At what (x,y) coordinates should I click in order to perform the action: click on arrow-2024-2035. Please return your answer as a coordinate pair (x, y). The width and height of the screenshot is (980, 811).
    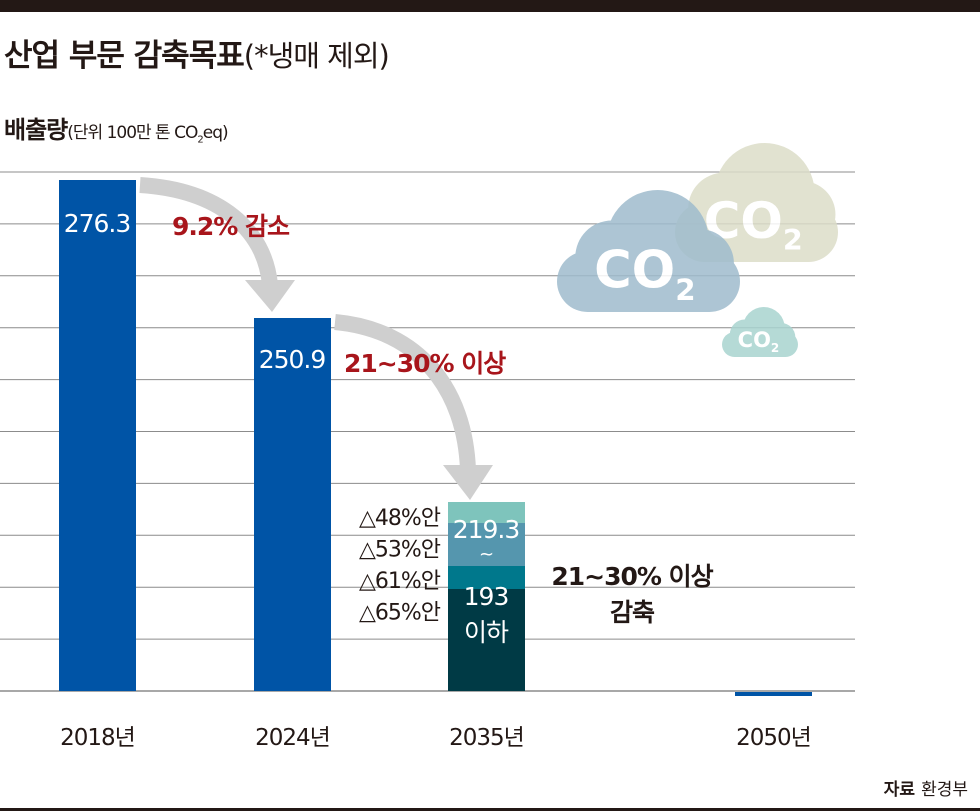
    Looking at the image, I should click on (405, 392).